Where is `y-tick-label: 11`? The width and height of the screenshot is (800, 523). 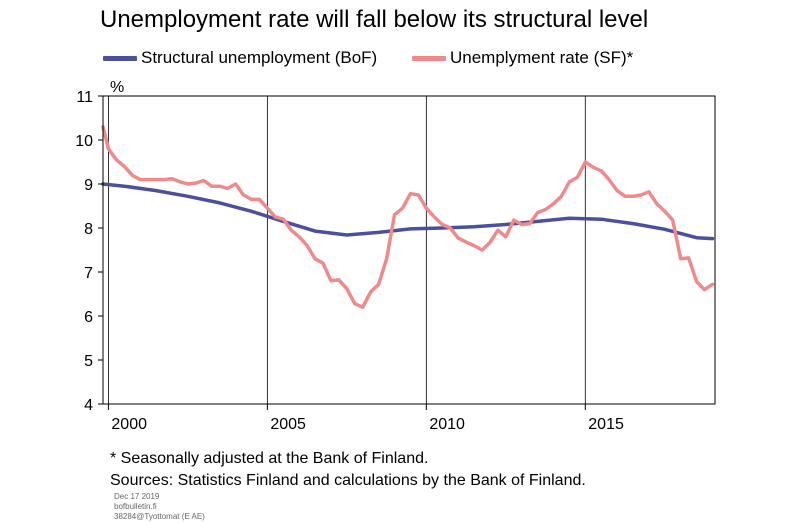
y-tick-label: 11 is located at coordinates (84, 97).